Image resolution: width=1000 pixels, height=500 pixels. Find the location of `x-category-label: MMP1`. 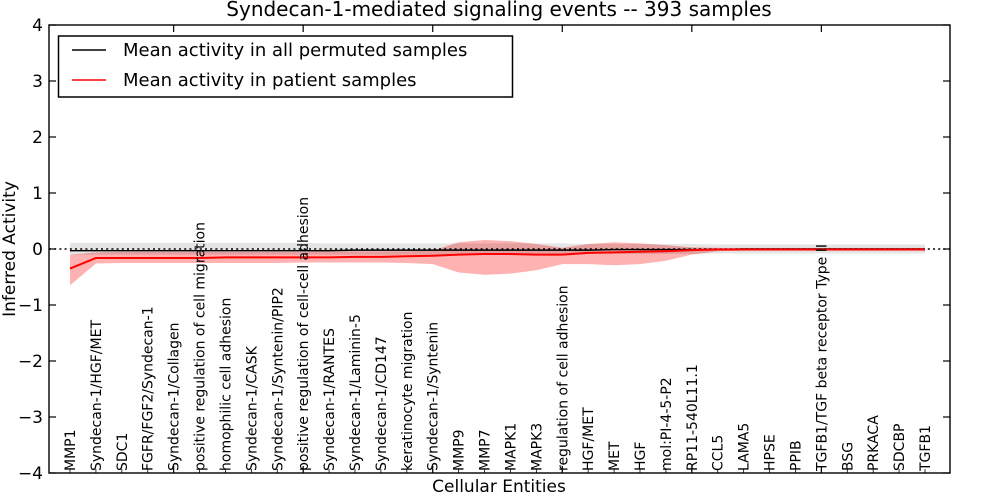

x-category-label: MMP1 is located at coordinates (71, 450).